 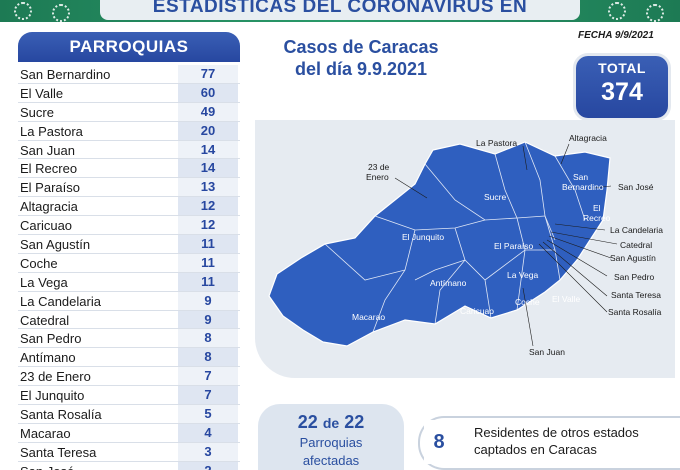 I want to click on parroquia-name: El Junquito, so click(x=52, y=396).